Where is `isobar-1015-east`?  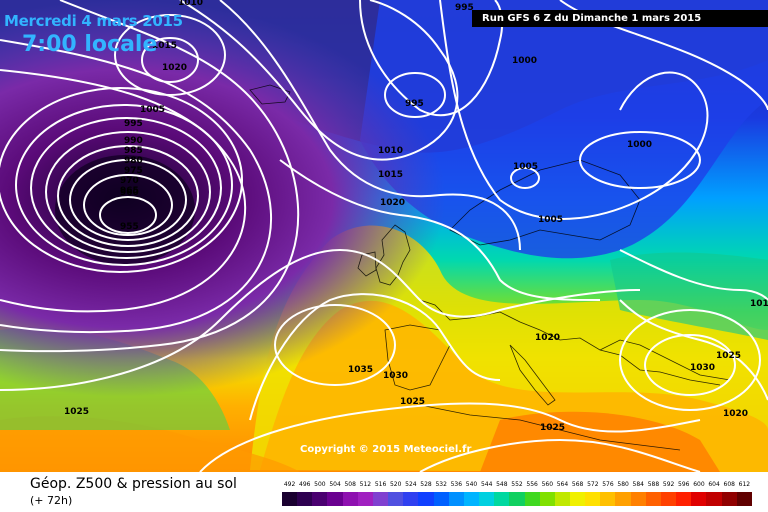
isobar-1015-east is located at coordinates (693, 275).